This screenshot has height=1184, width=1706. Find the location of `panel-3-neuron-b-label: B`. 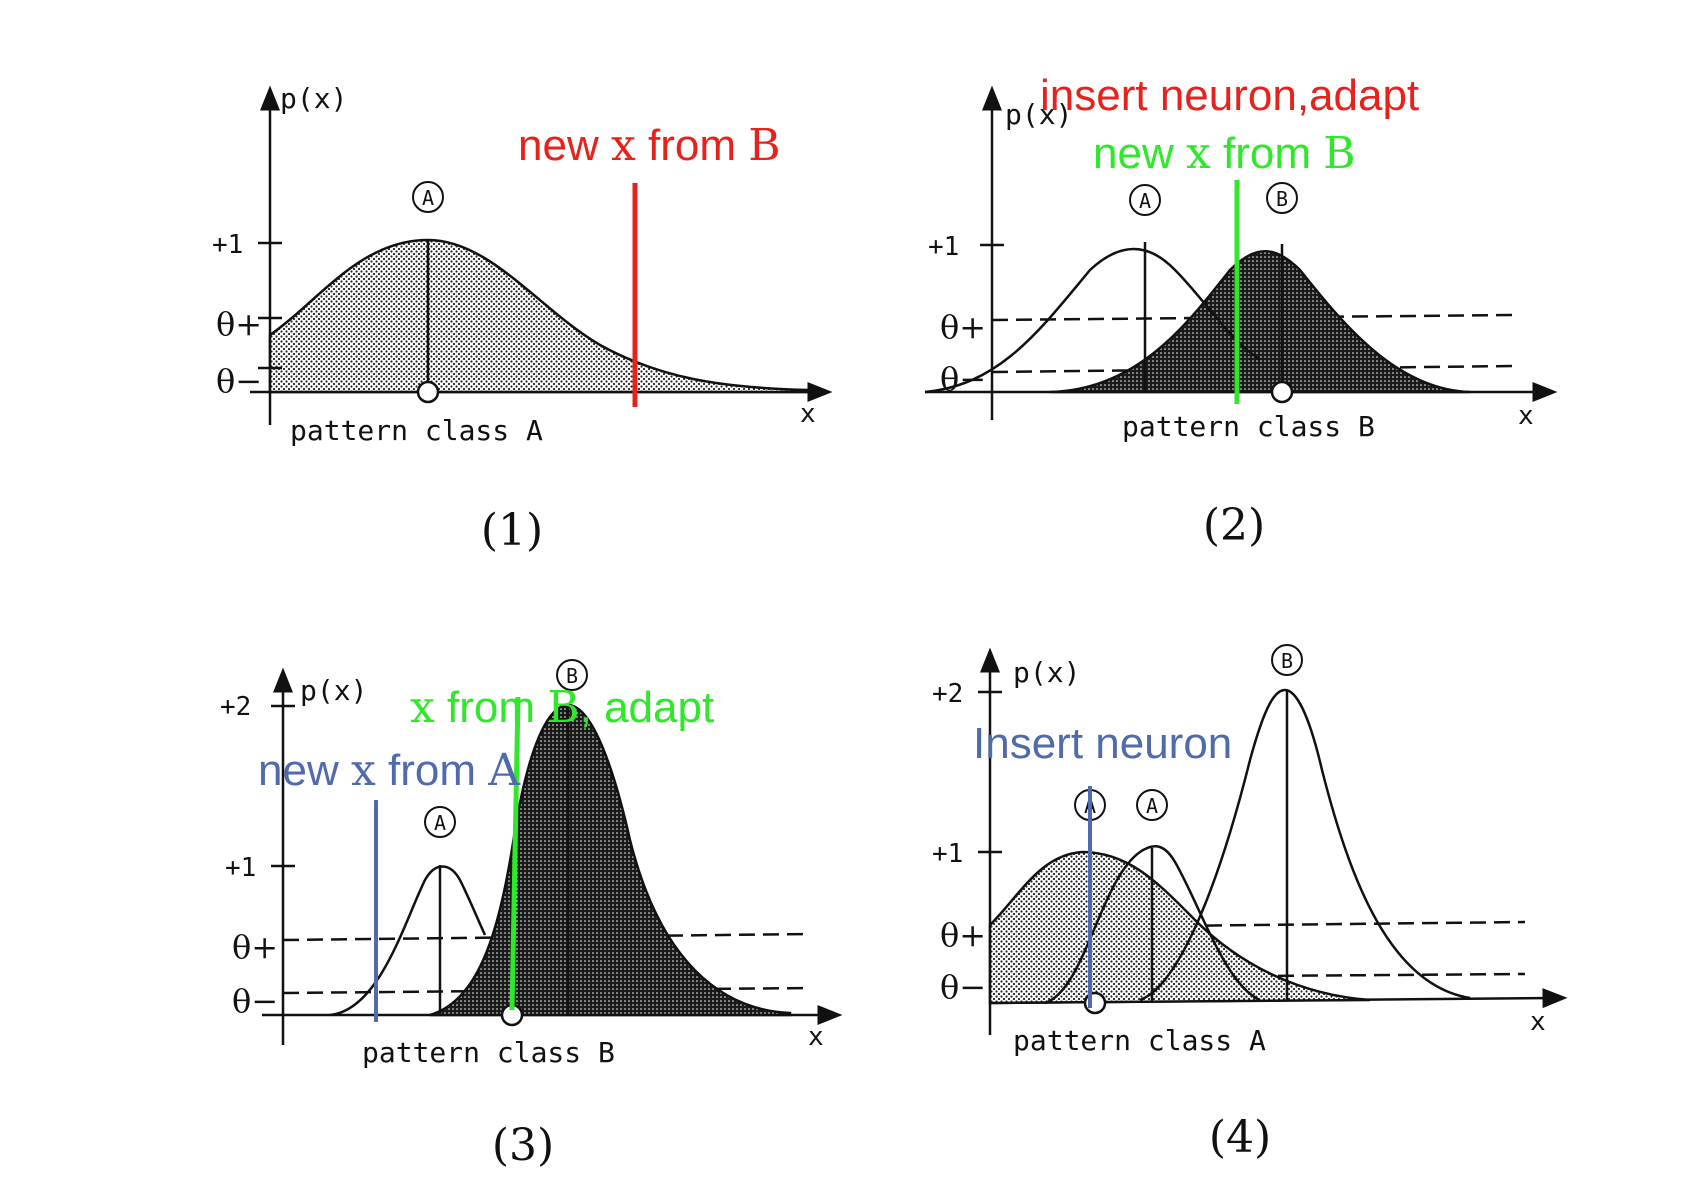

panel-3-neuron-b-label: B is located at coordinates (572, 676).